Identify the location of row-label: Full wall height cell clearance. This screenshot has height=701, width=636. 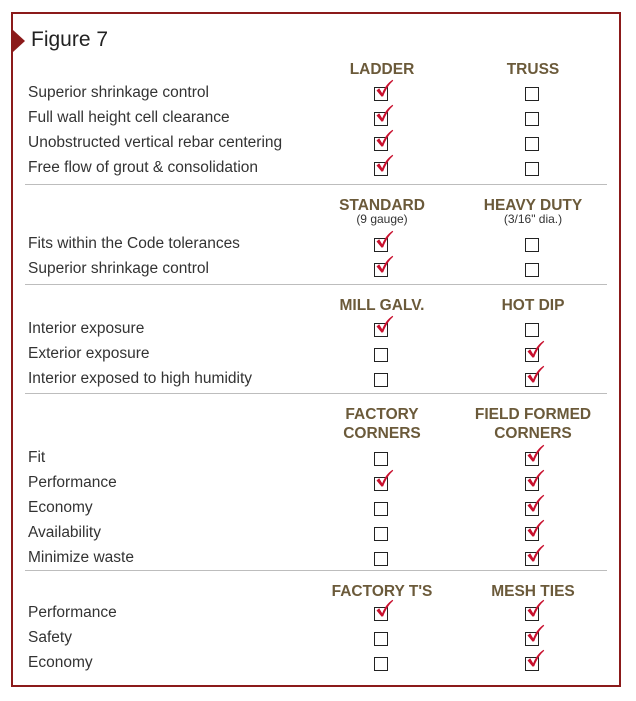
(129, 117).